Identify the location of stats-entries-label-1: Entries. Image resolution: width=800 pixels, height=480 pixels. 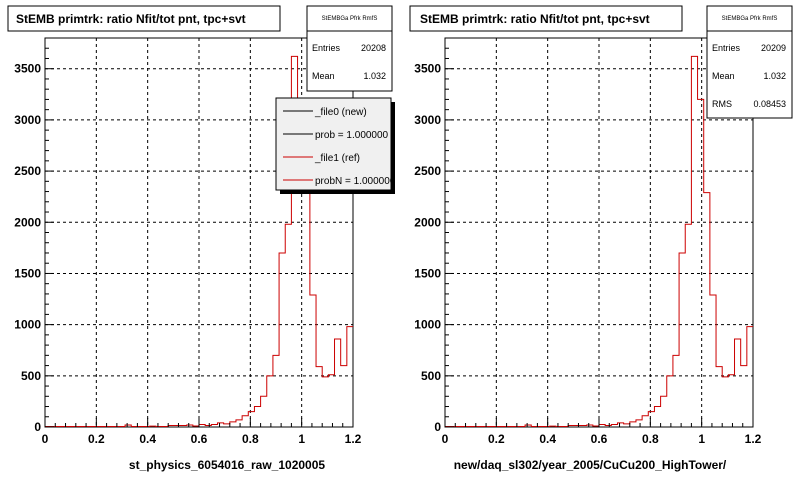
(326, 48).